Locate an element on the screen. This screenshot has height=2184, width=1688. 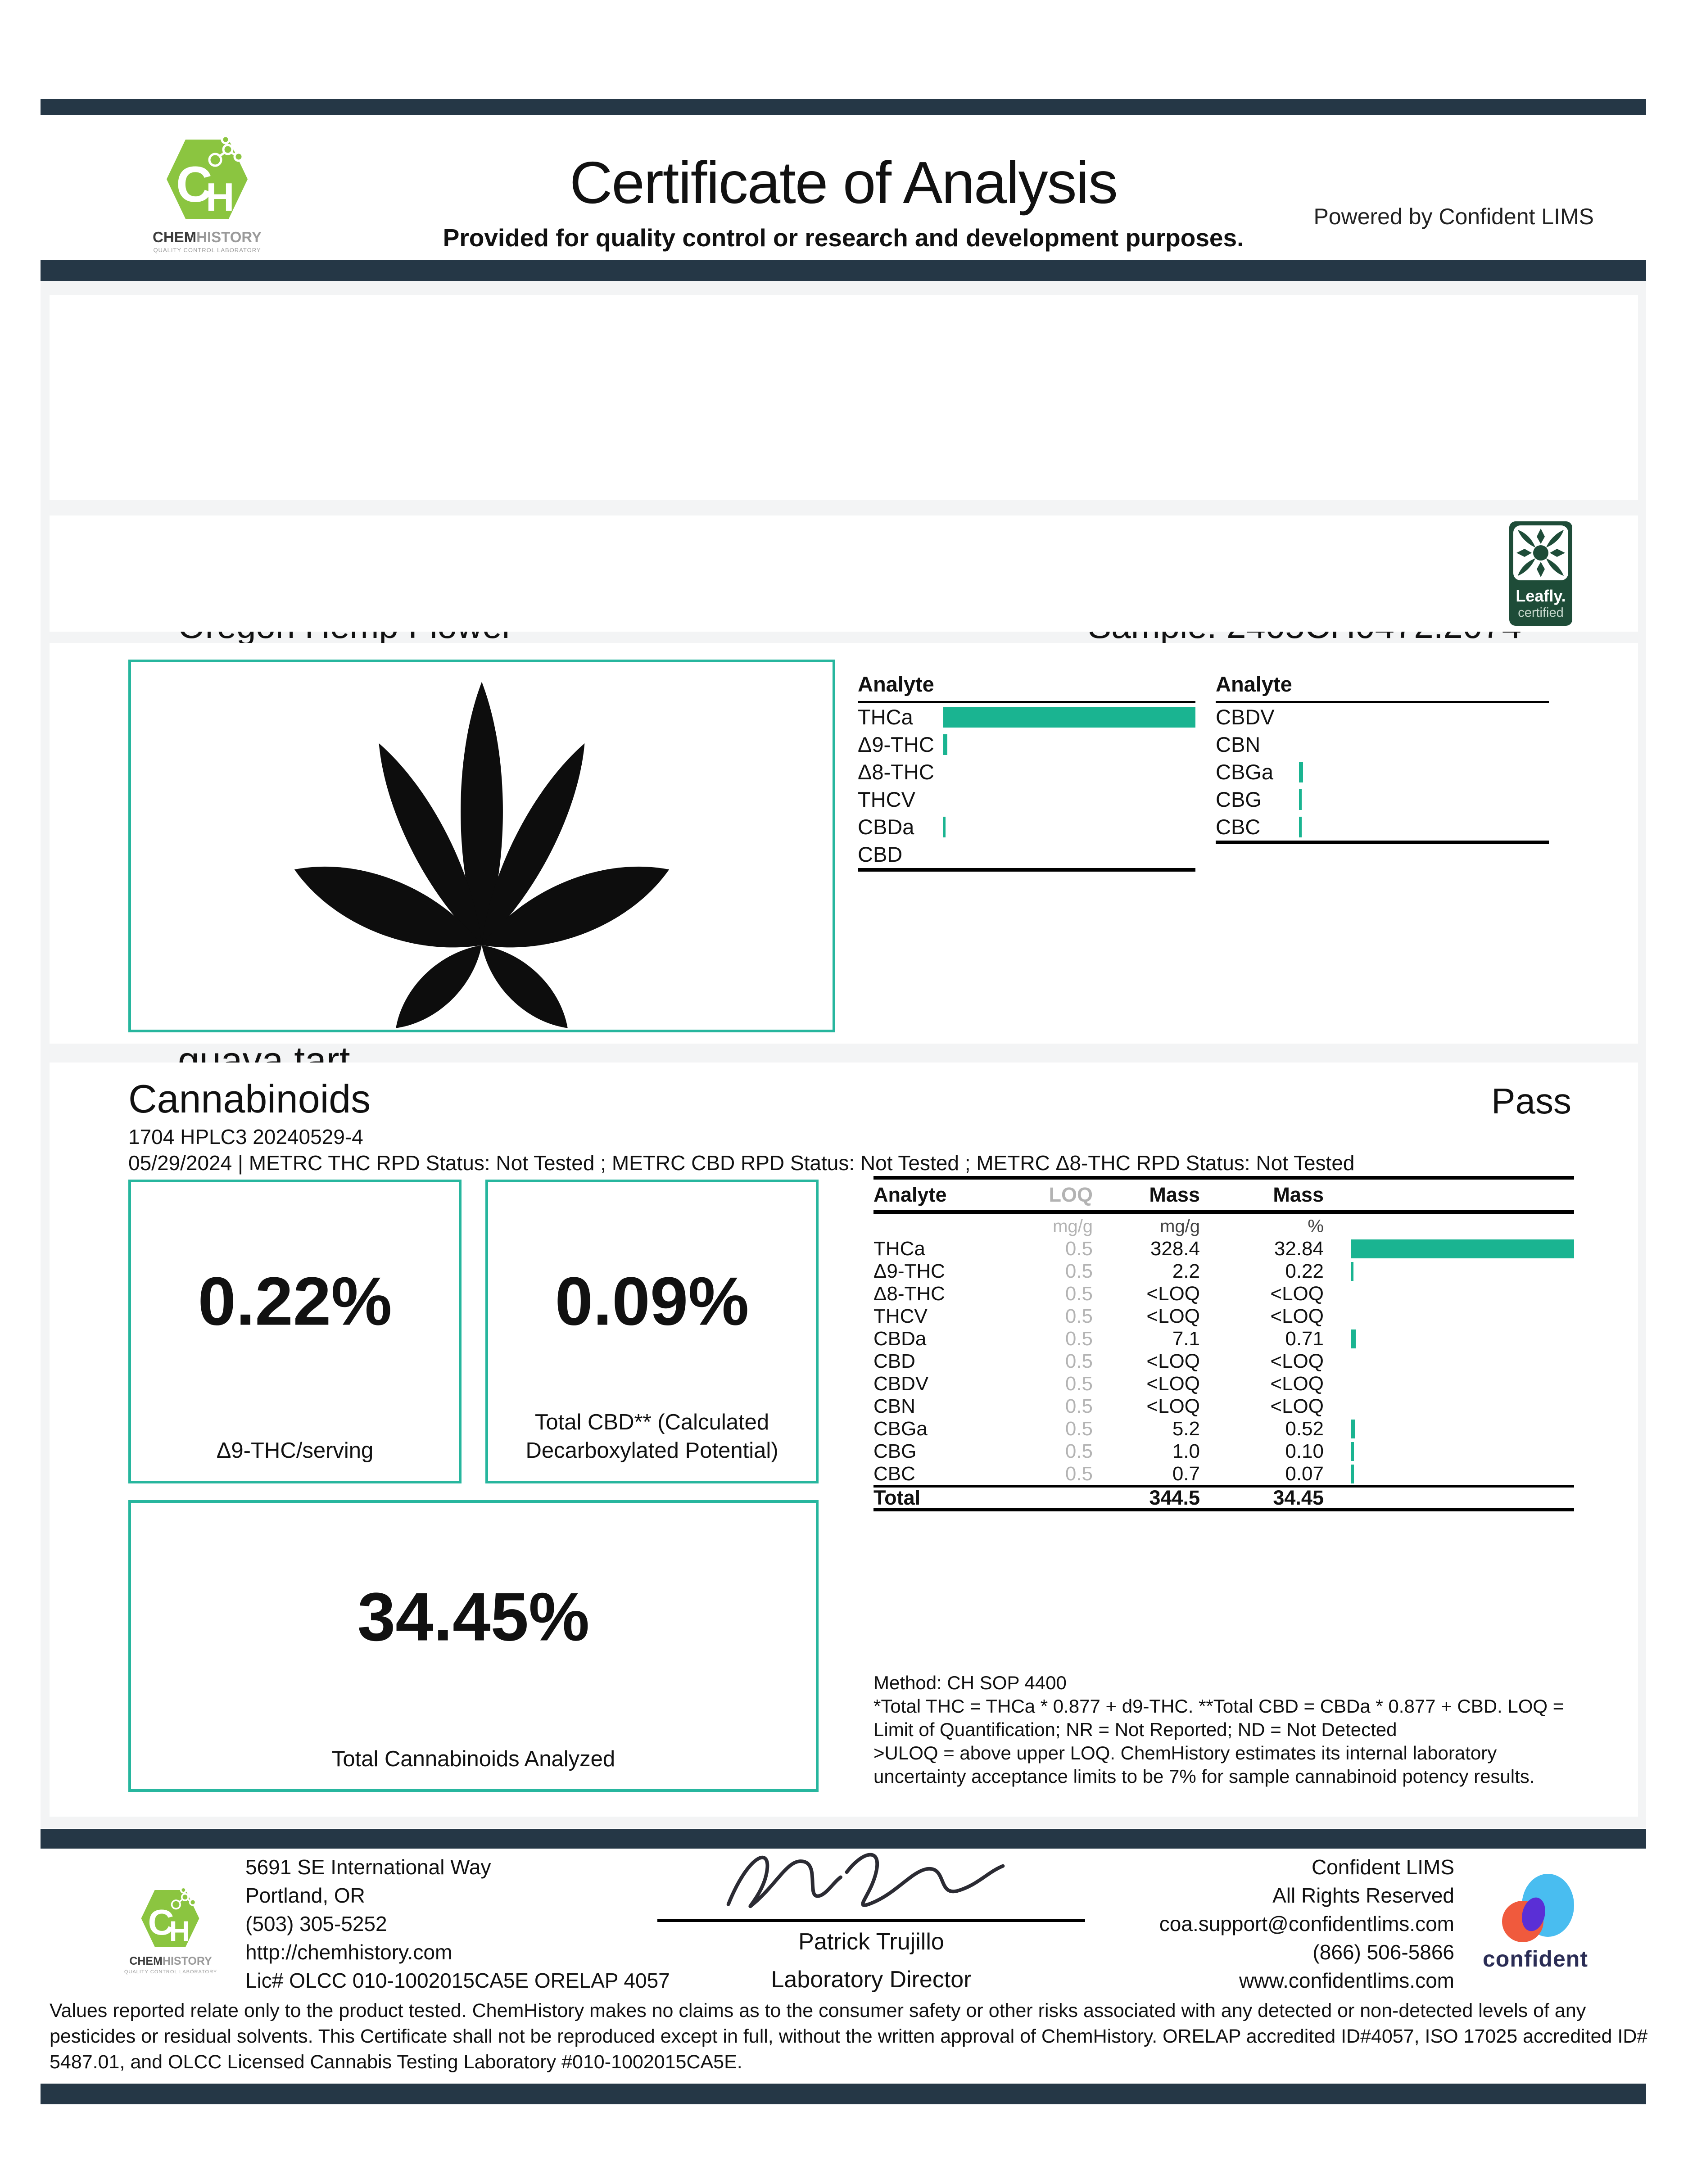
analyte-label: THCV is located at coordinates (886, 799).